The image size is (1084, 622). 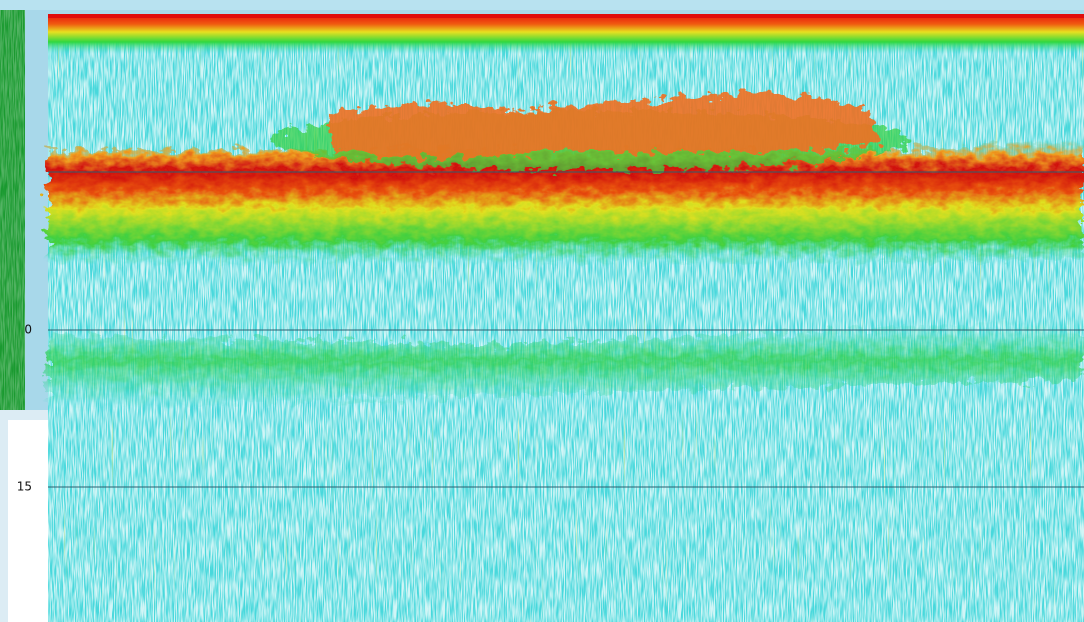 What do you see at coordinates (566, 365) in the screenshot?
I see `second-echo` at bounding box center [566, 365].